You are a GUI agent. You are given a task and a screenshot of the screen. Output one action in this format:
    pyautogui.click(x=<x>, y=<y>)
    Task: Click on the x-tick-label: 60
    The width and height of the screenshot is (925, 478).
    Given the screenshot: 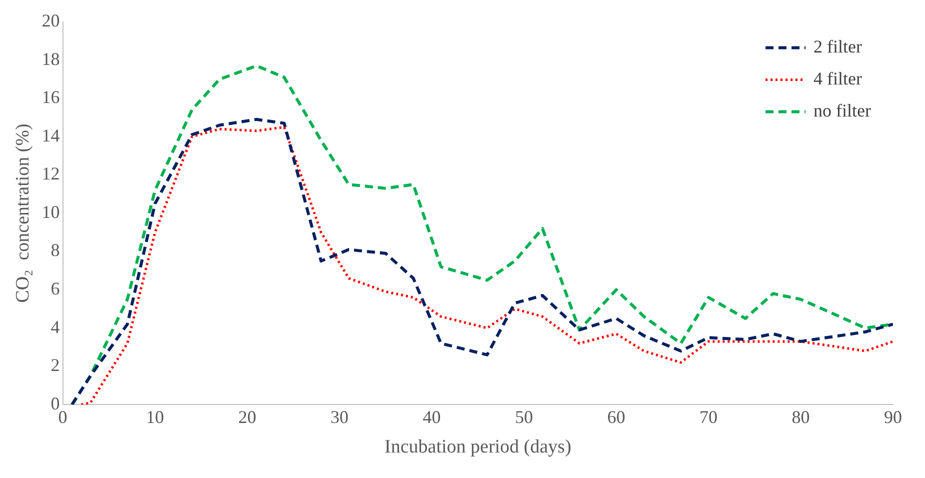 What is the action you would take?
    pyautogui.click(x=616, y=417)
    